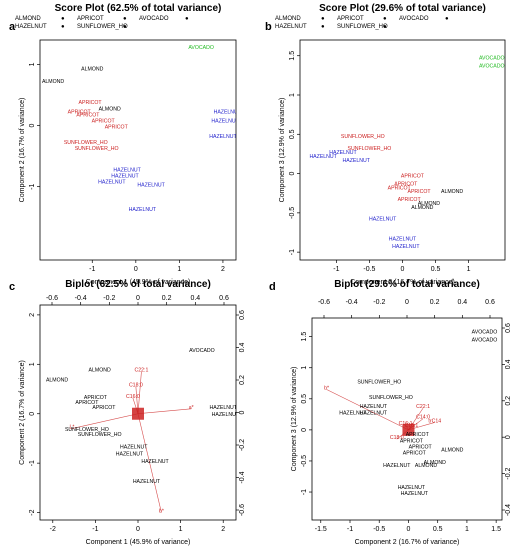  Describe the element at coordinates (138, 8) in the screenshot. I see `chart-title: Score Plot (62.5% of total variance)` at that location.